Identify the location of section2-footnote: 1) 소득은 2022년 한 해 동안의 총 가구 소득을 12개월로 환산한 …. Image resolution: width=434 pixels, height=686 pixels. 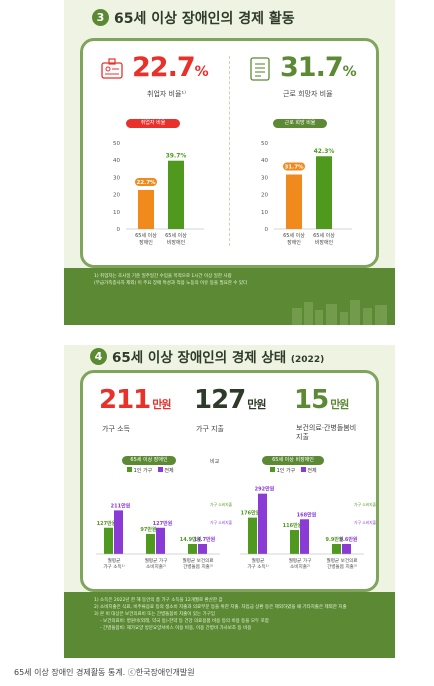
(229, 625).